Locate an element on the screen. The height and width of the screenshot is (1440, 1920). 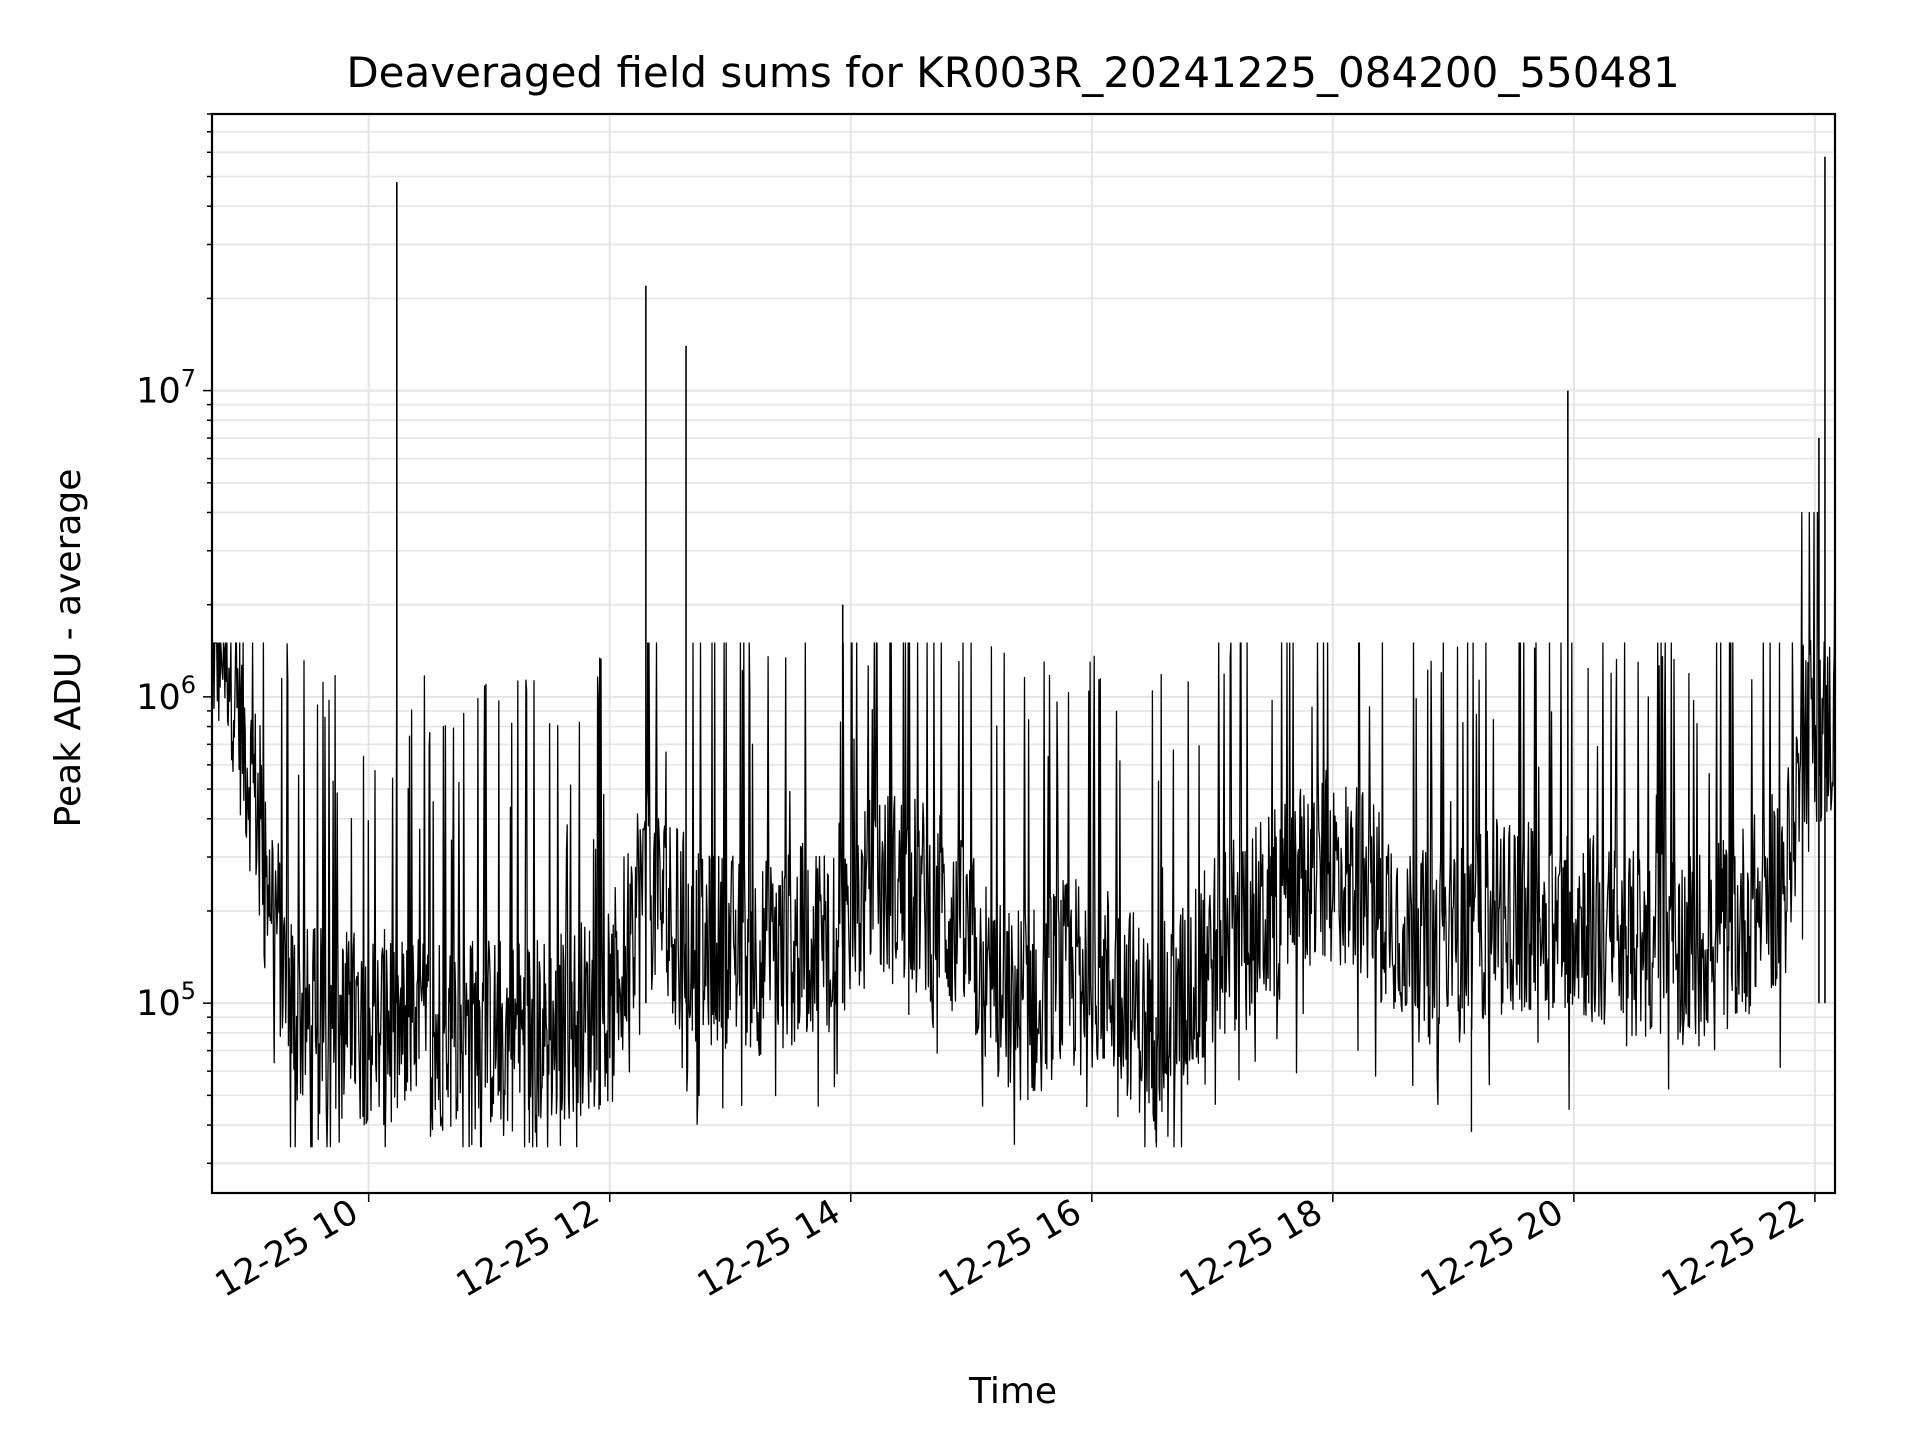
x-axis-label: Time is located at coordinates (1012, 1391).